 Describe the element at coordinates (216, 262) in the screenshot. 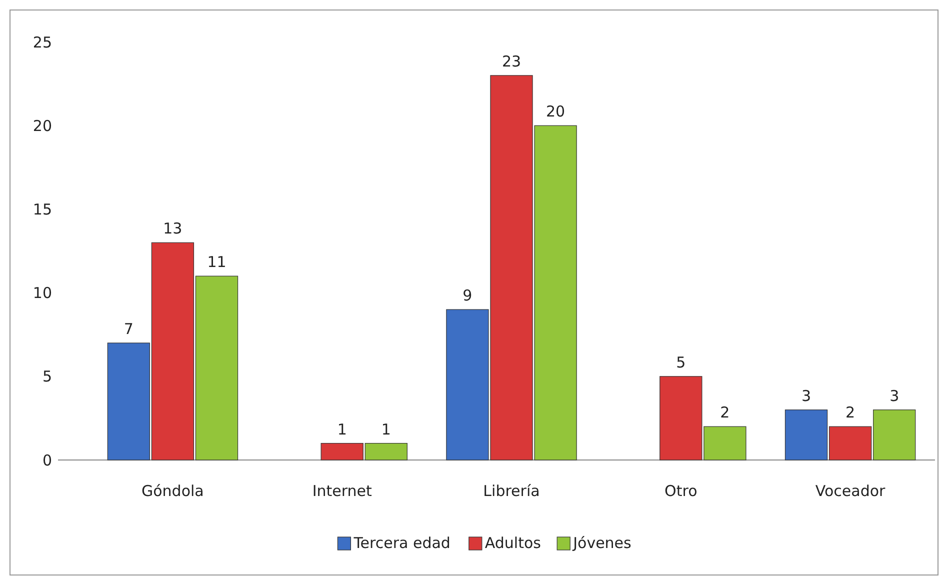

I see `data-label: 11` at that location.